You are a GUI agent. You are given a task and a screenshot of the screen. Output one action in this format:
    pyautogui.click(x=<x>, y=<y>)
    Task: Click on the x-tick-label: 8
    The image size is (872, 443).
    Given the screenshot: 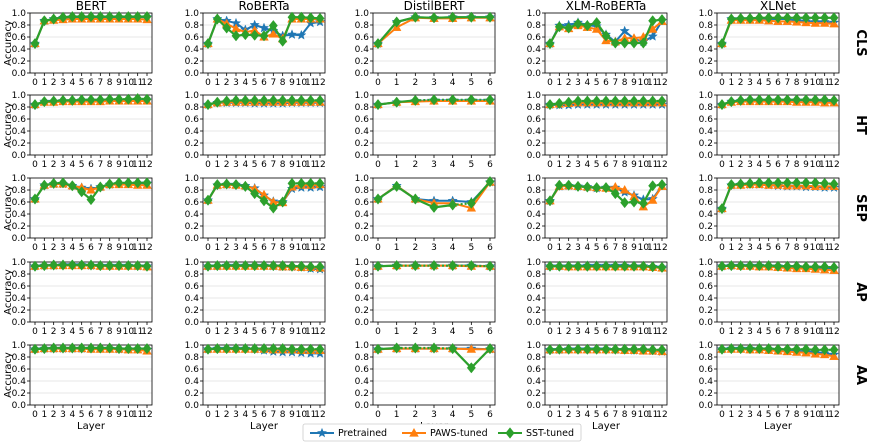 What is the action you would take?
    pyautogui.click(x=110, y=83)
    